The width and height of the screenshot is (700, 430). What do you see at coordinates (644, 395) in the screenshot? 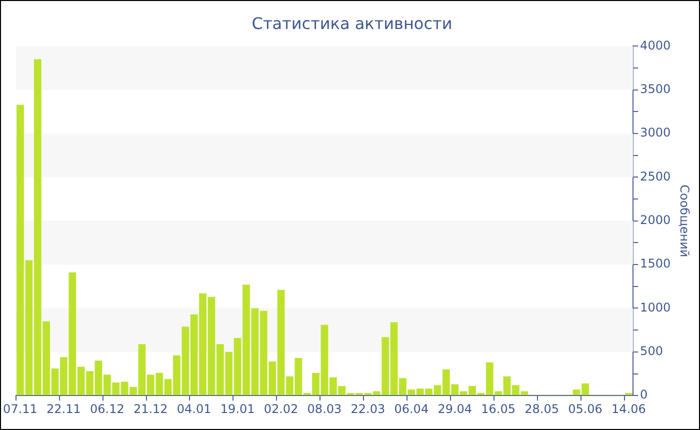
I see `y-tick-label: 0` at bounding box center [644, 395].